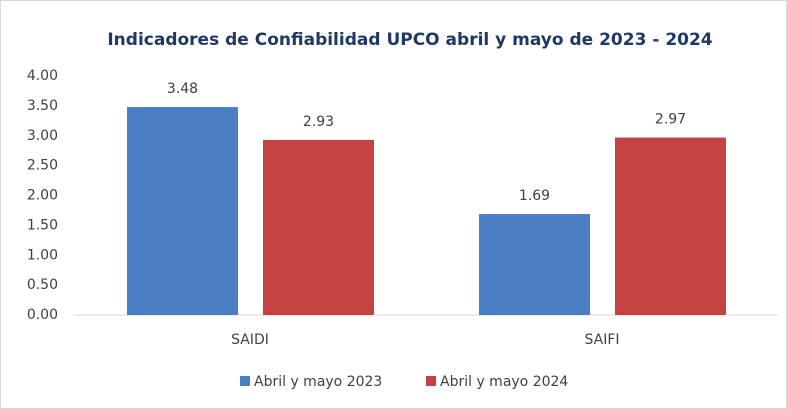 Image resolution: width=787 pixels, height=409 pixels. Describe the element at coordinates (42, 136) in the screenshot. I see `y-tick-label: 3.00` at that location.